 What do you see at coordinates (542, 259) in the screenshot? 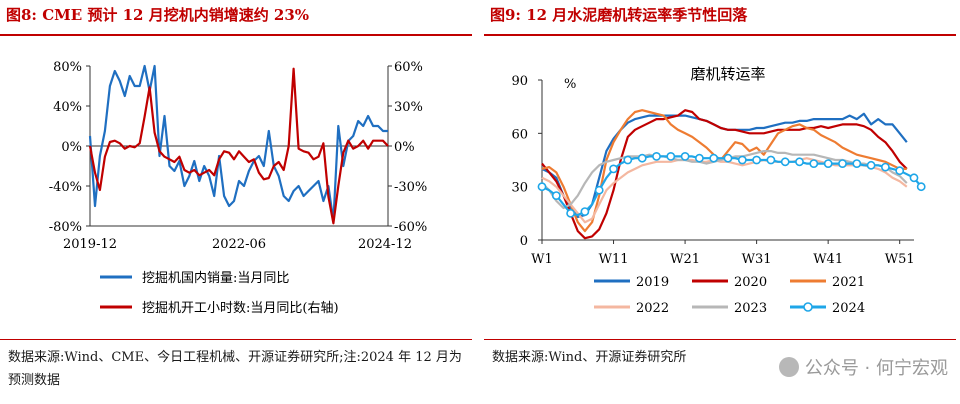
I see `x-tick-label: W1` at bounding box center [542, 259].